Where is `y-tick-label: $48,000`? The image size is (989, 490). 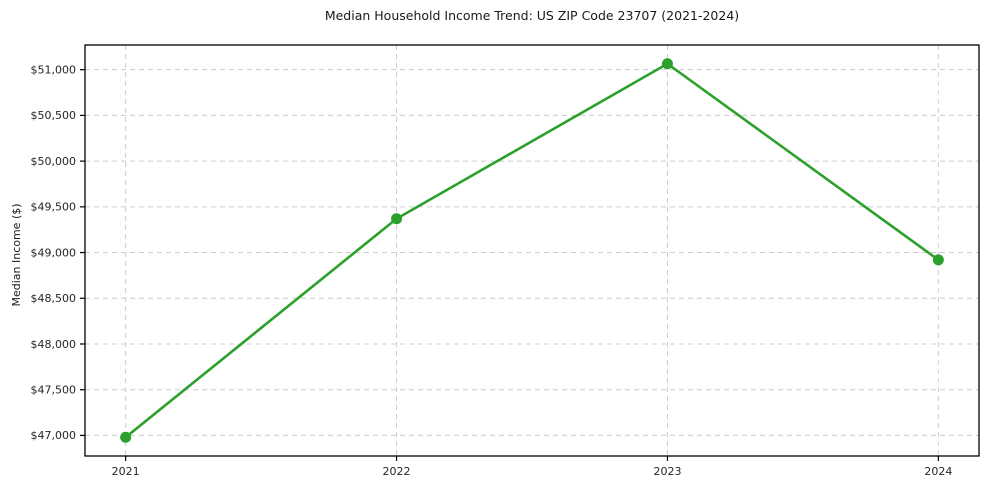 y-tick-label: $48,000 is located at coordinates (54, 344).